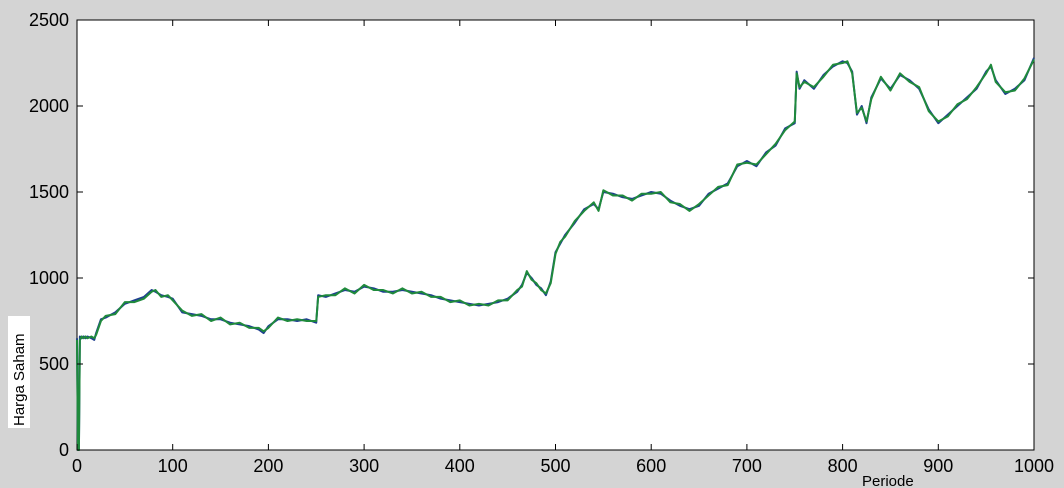  What do you see at coordinates (460, 466) in the screenshot?
I see `x-tick-label: 400` at bounding box center [460, 466].